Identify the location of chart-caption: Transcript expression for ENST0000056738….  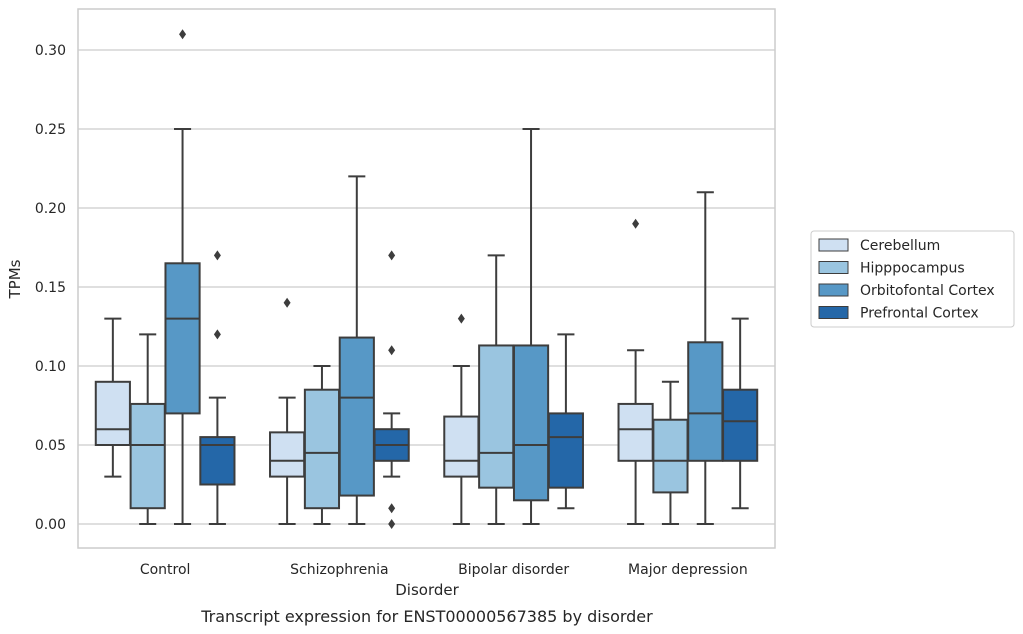
(426, 616).